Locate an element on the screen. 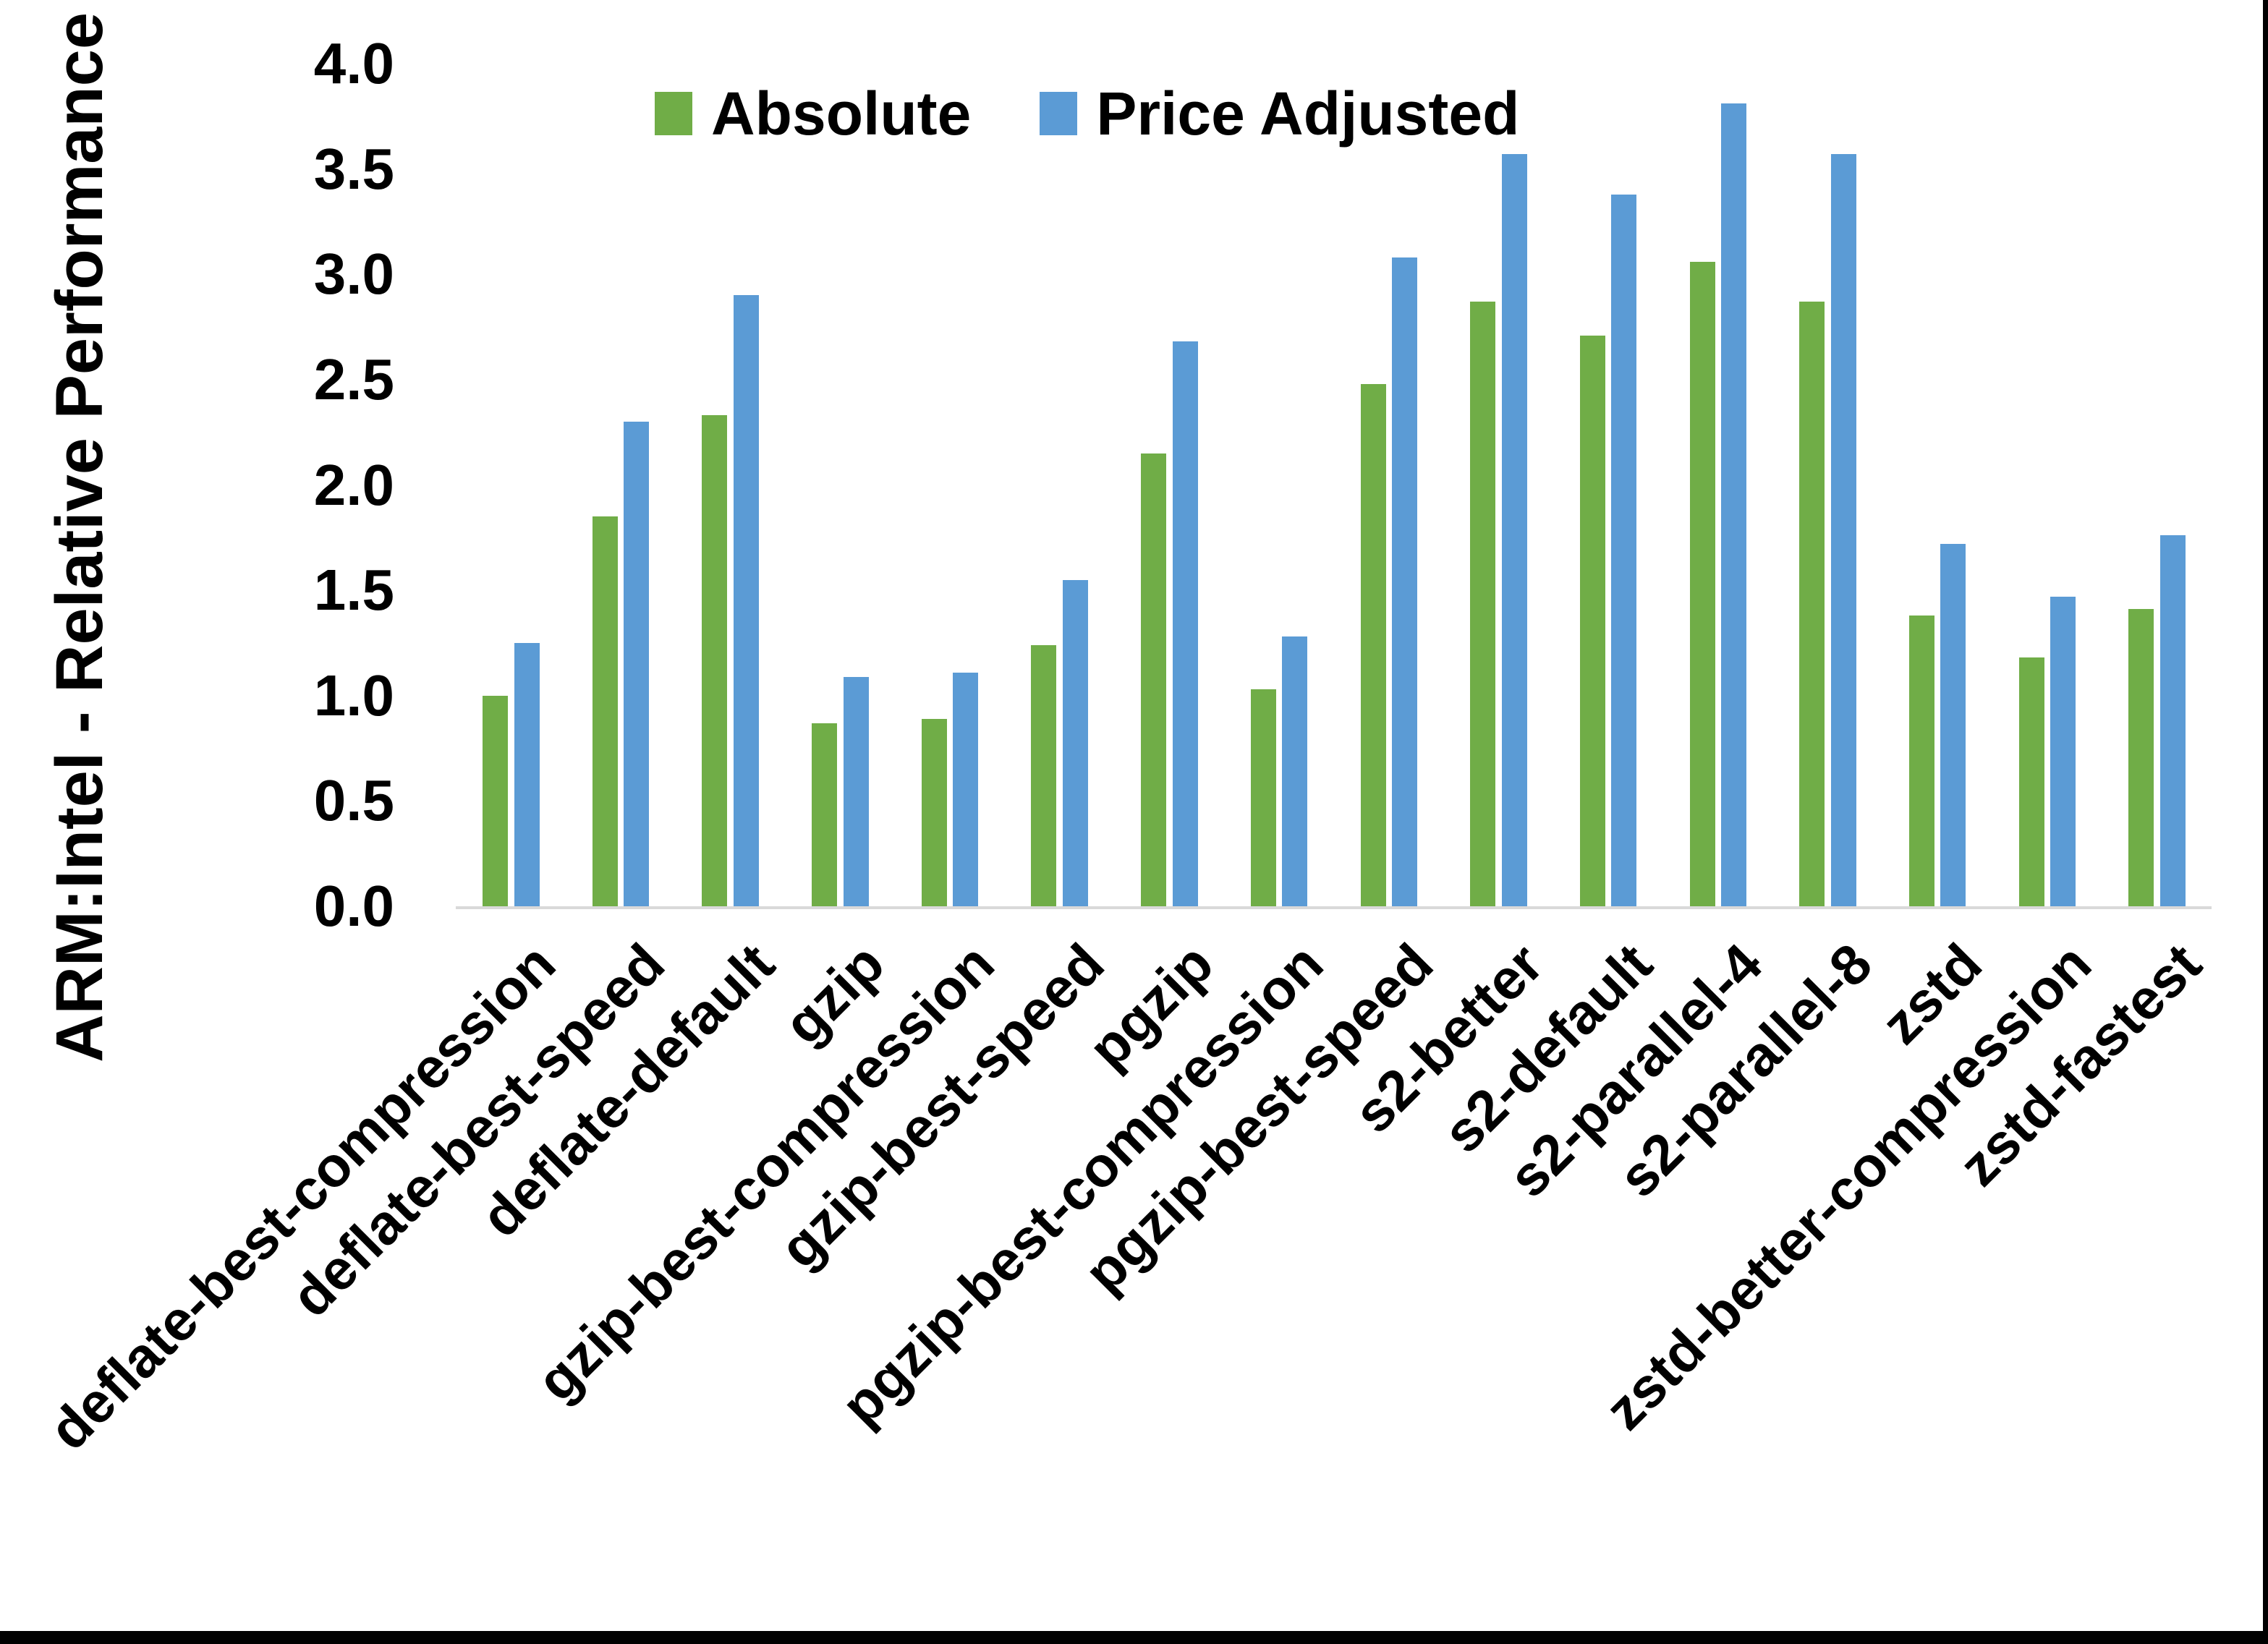  y-axis-title: ARM:Intel - Relative Performance is located at coordinates (79, 537).